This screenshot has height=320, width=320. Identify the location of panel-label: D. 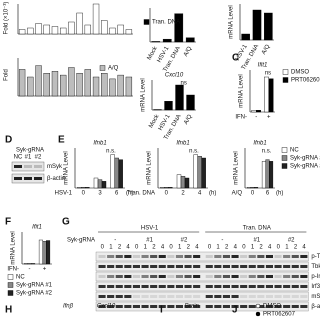
(8, 140).